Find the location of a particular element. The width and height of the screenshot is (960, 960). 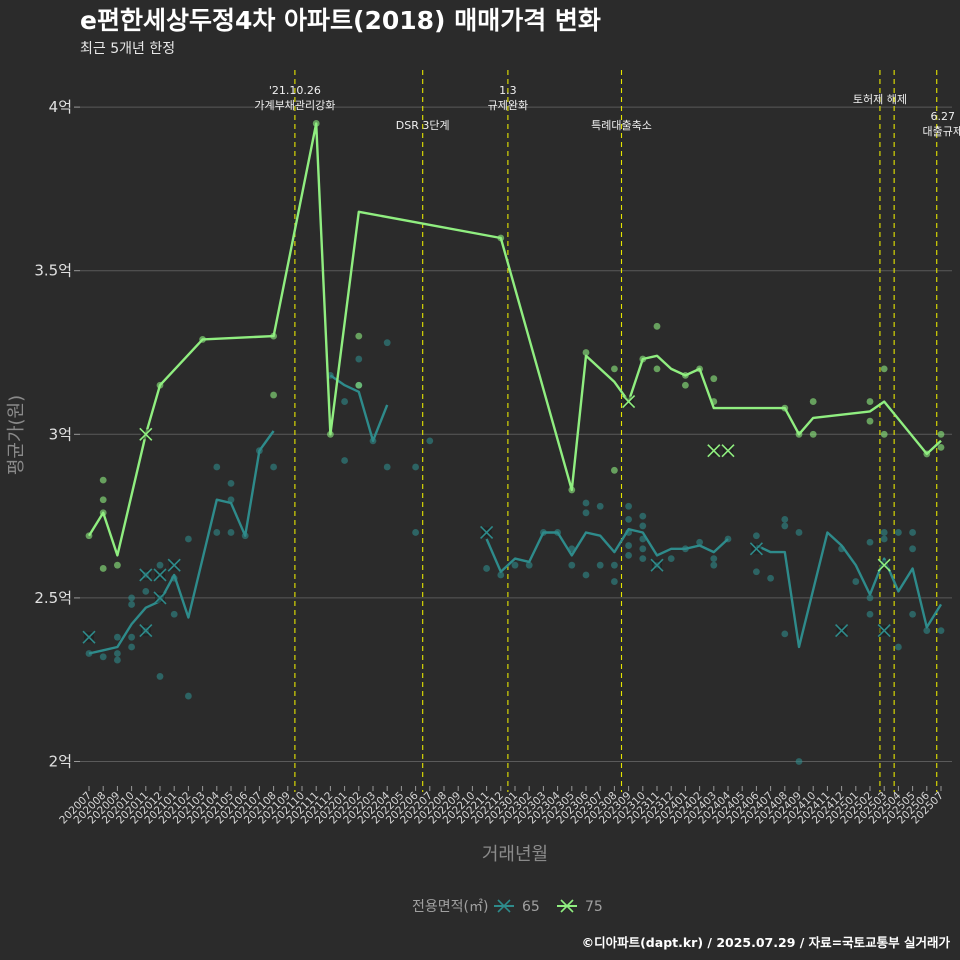

legend-key-x is located at coordinates (504, 906).